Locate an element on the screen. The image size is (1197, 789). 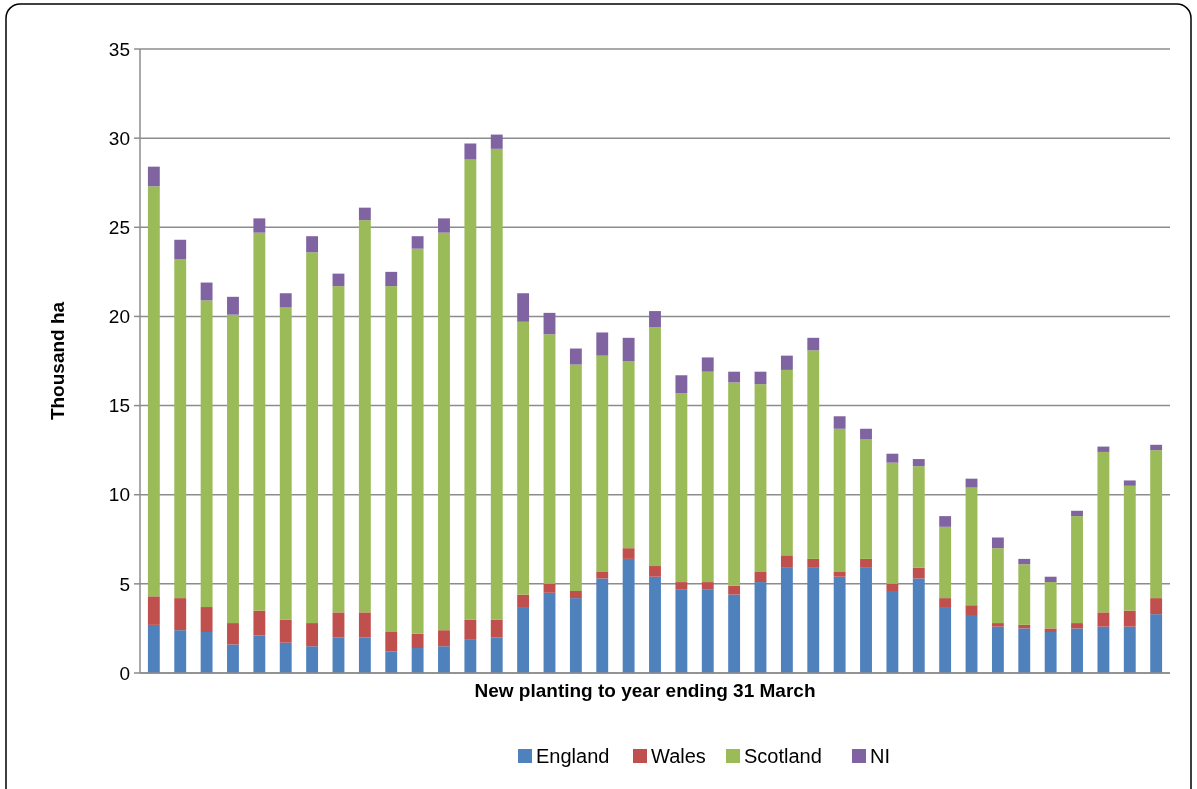
y-tick-label: 0 is located at coordinates (124, 673).